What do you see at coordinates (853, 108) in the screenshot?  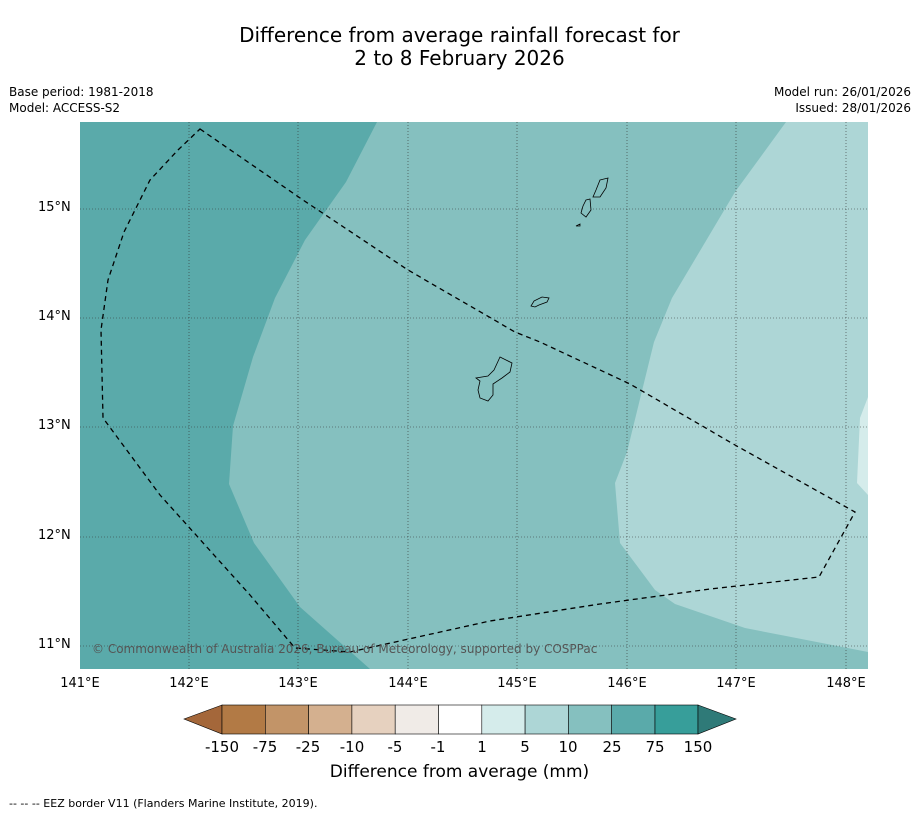 I see `issued-date: Issued: 28/01/2026` at bounding box center [853, 108].